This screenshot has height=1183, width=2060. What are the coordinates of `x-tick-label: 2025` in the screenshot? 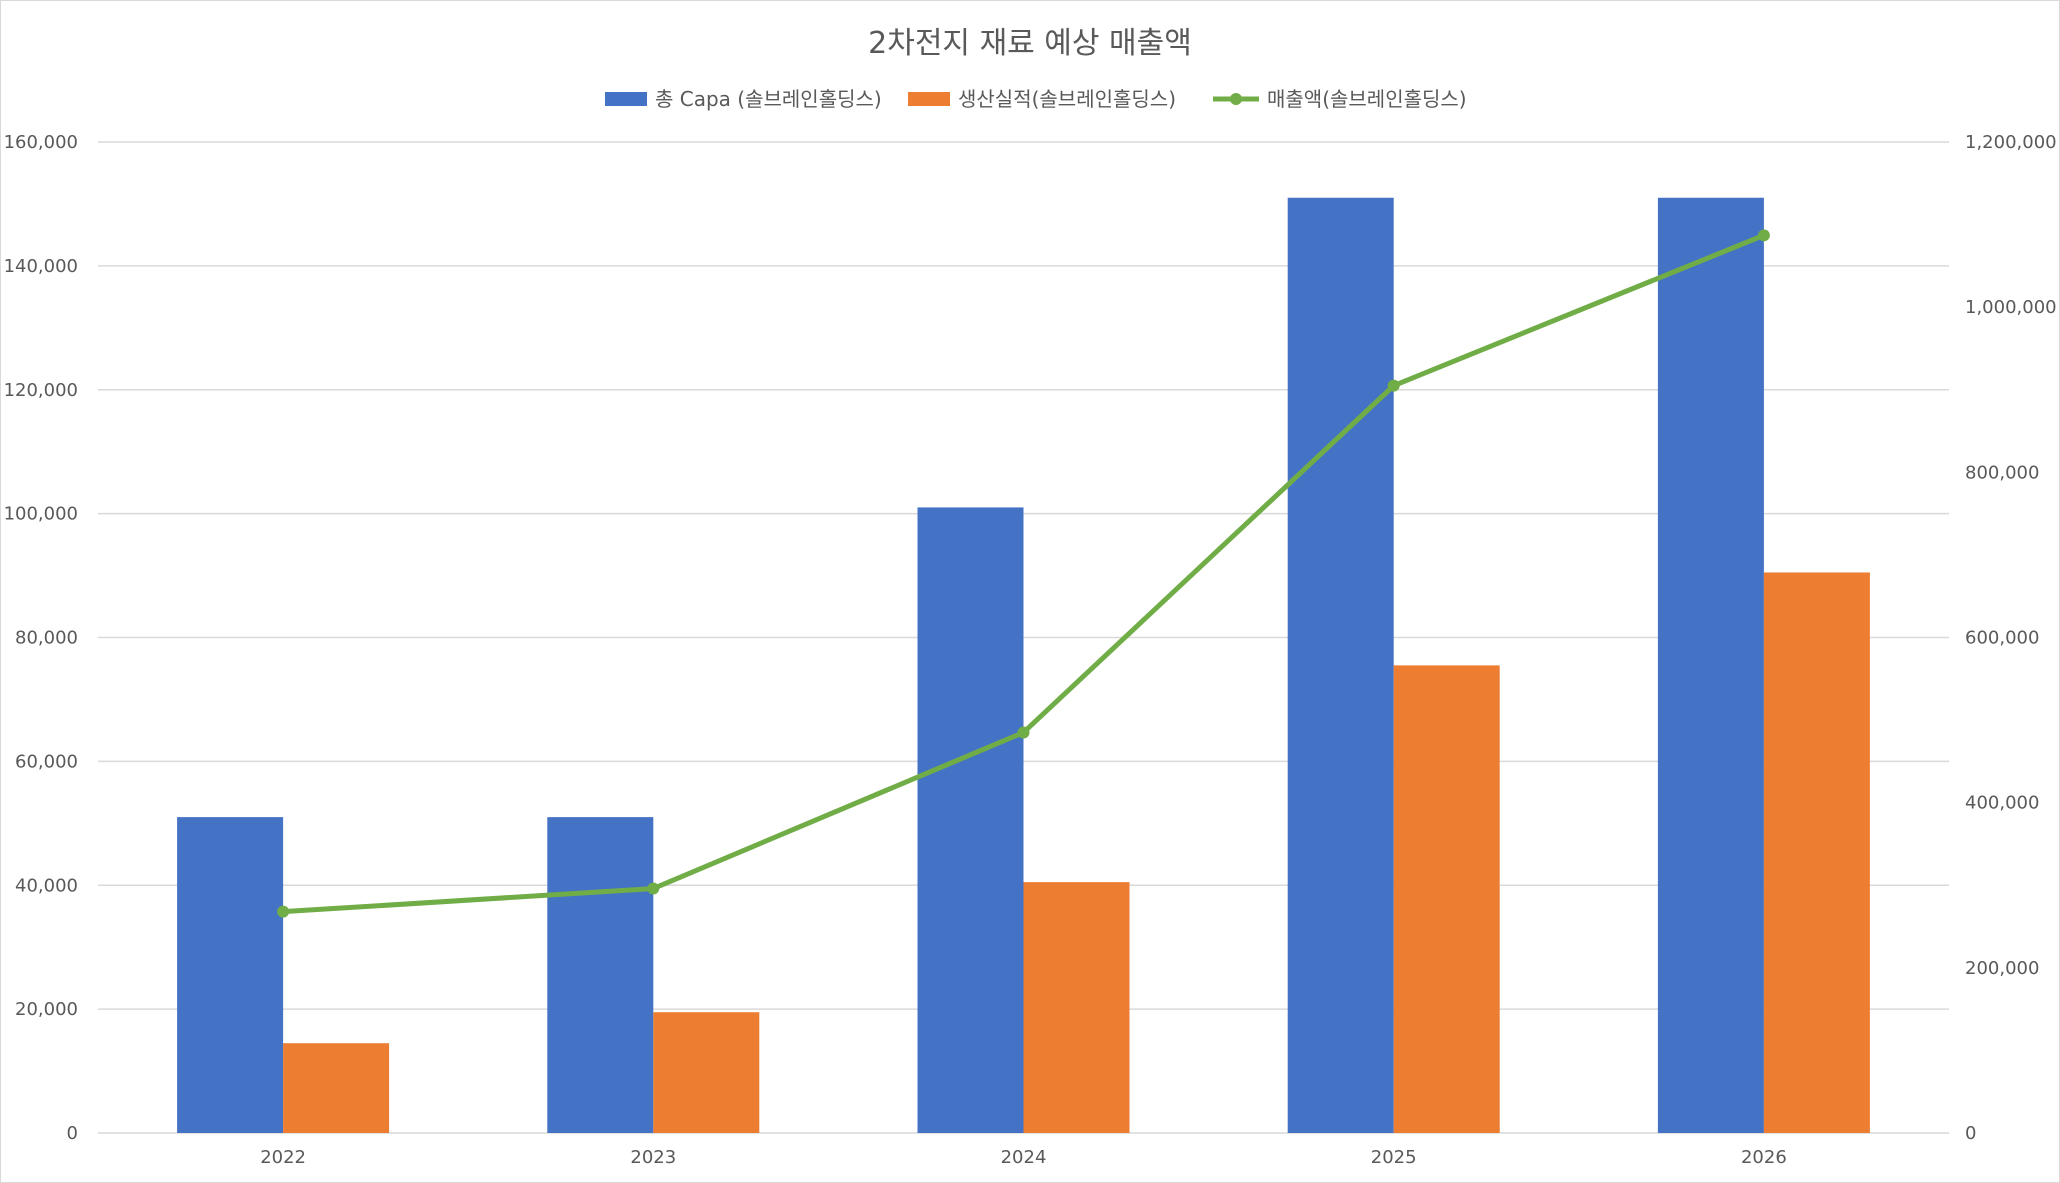 It's located at (1394, 1157).